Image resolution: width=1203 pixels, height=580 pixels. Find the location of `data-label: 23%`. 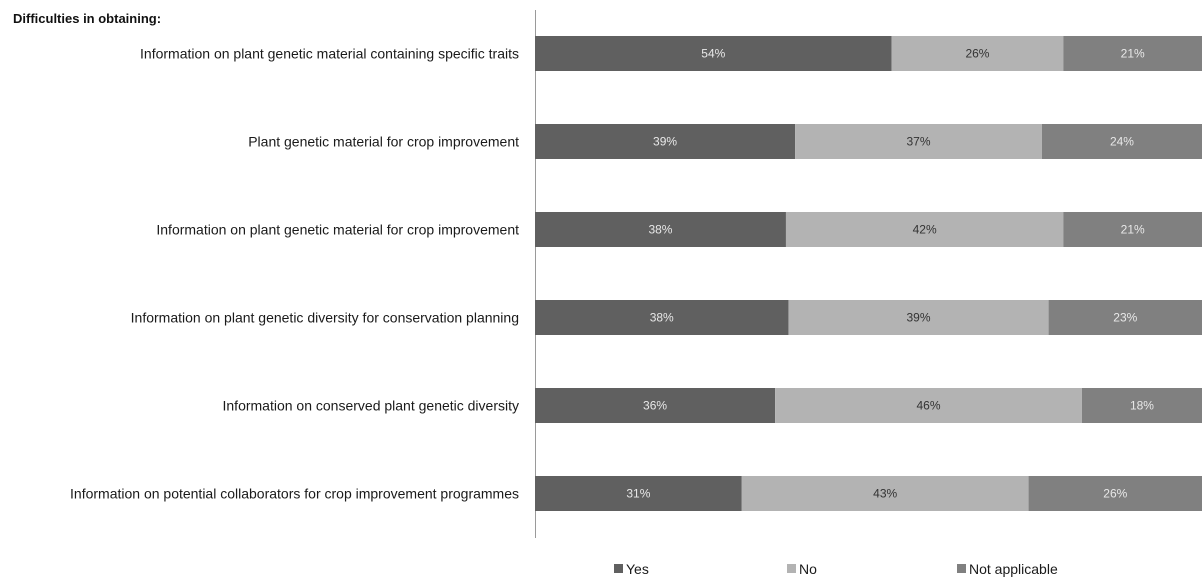

data-label: 23% is located at coordinates (1125, 318).